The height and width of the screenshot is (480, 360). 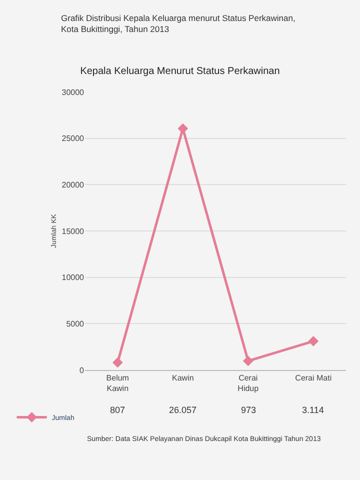 I want to click on data-label: 26.057, so click(x=183, y=410).